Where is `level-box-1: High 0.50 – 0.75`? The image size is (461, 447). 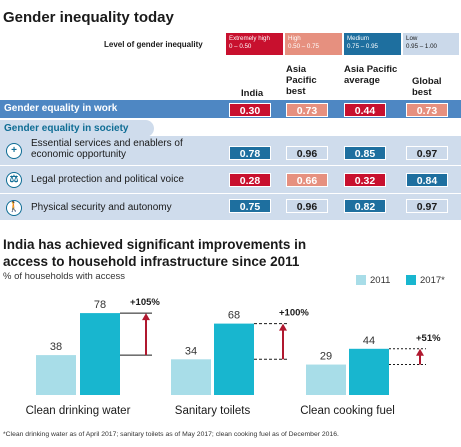
level-box-1: High 0.50 – 0.75 is located at coordinates (313, 44).